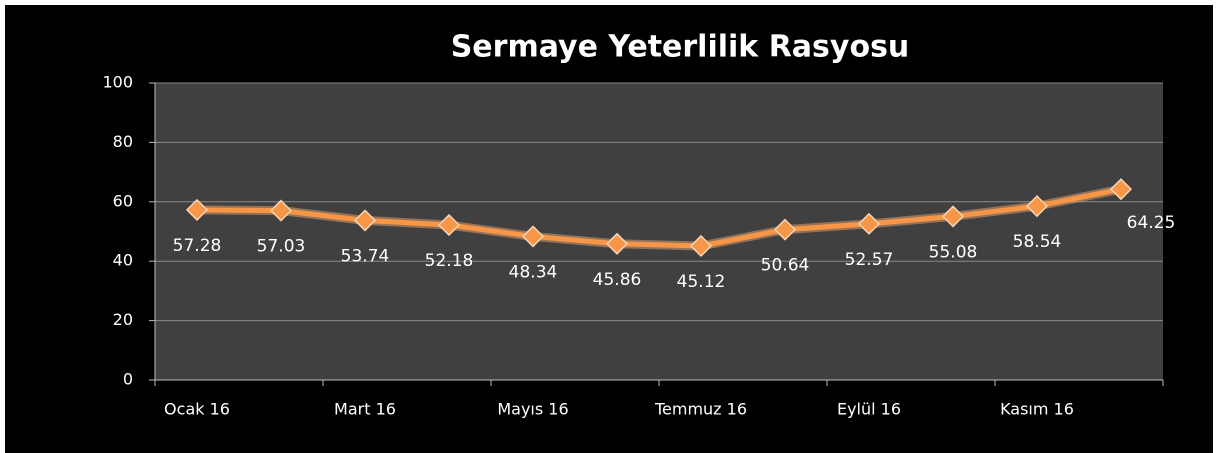 This screenshot has width=1218, height=453. What do you see at coordinates (128, 379) in the screenshot?
I see `y-tick-label: 0` at bounding box center [128, 379].